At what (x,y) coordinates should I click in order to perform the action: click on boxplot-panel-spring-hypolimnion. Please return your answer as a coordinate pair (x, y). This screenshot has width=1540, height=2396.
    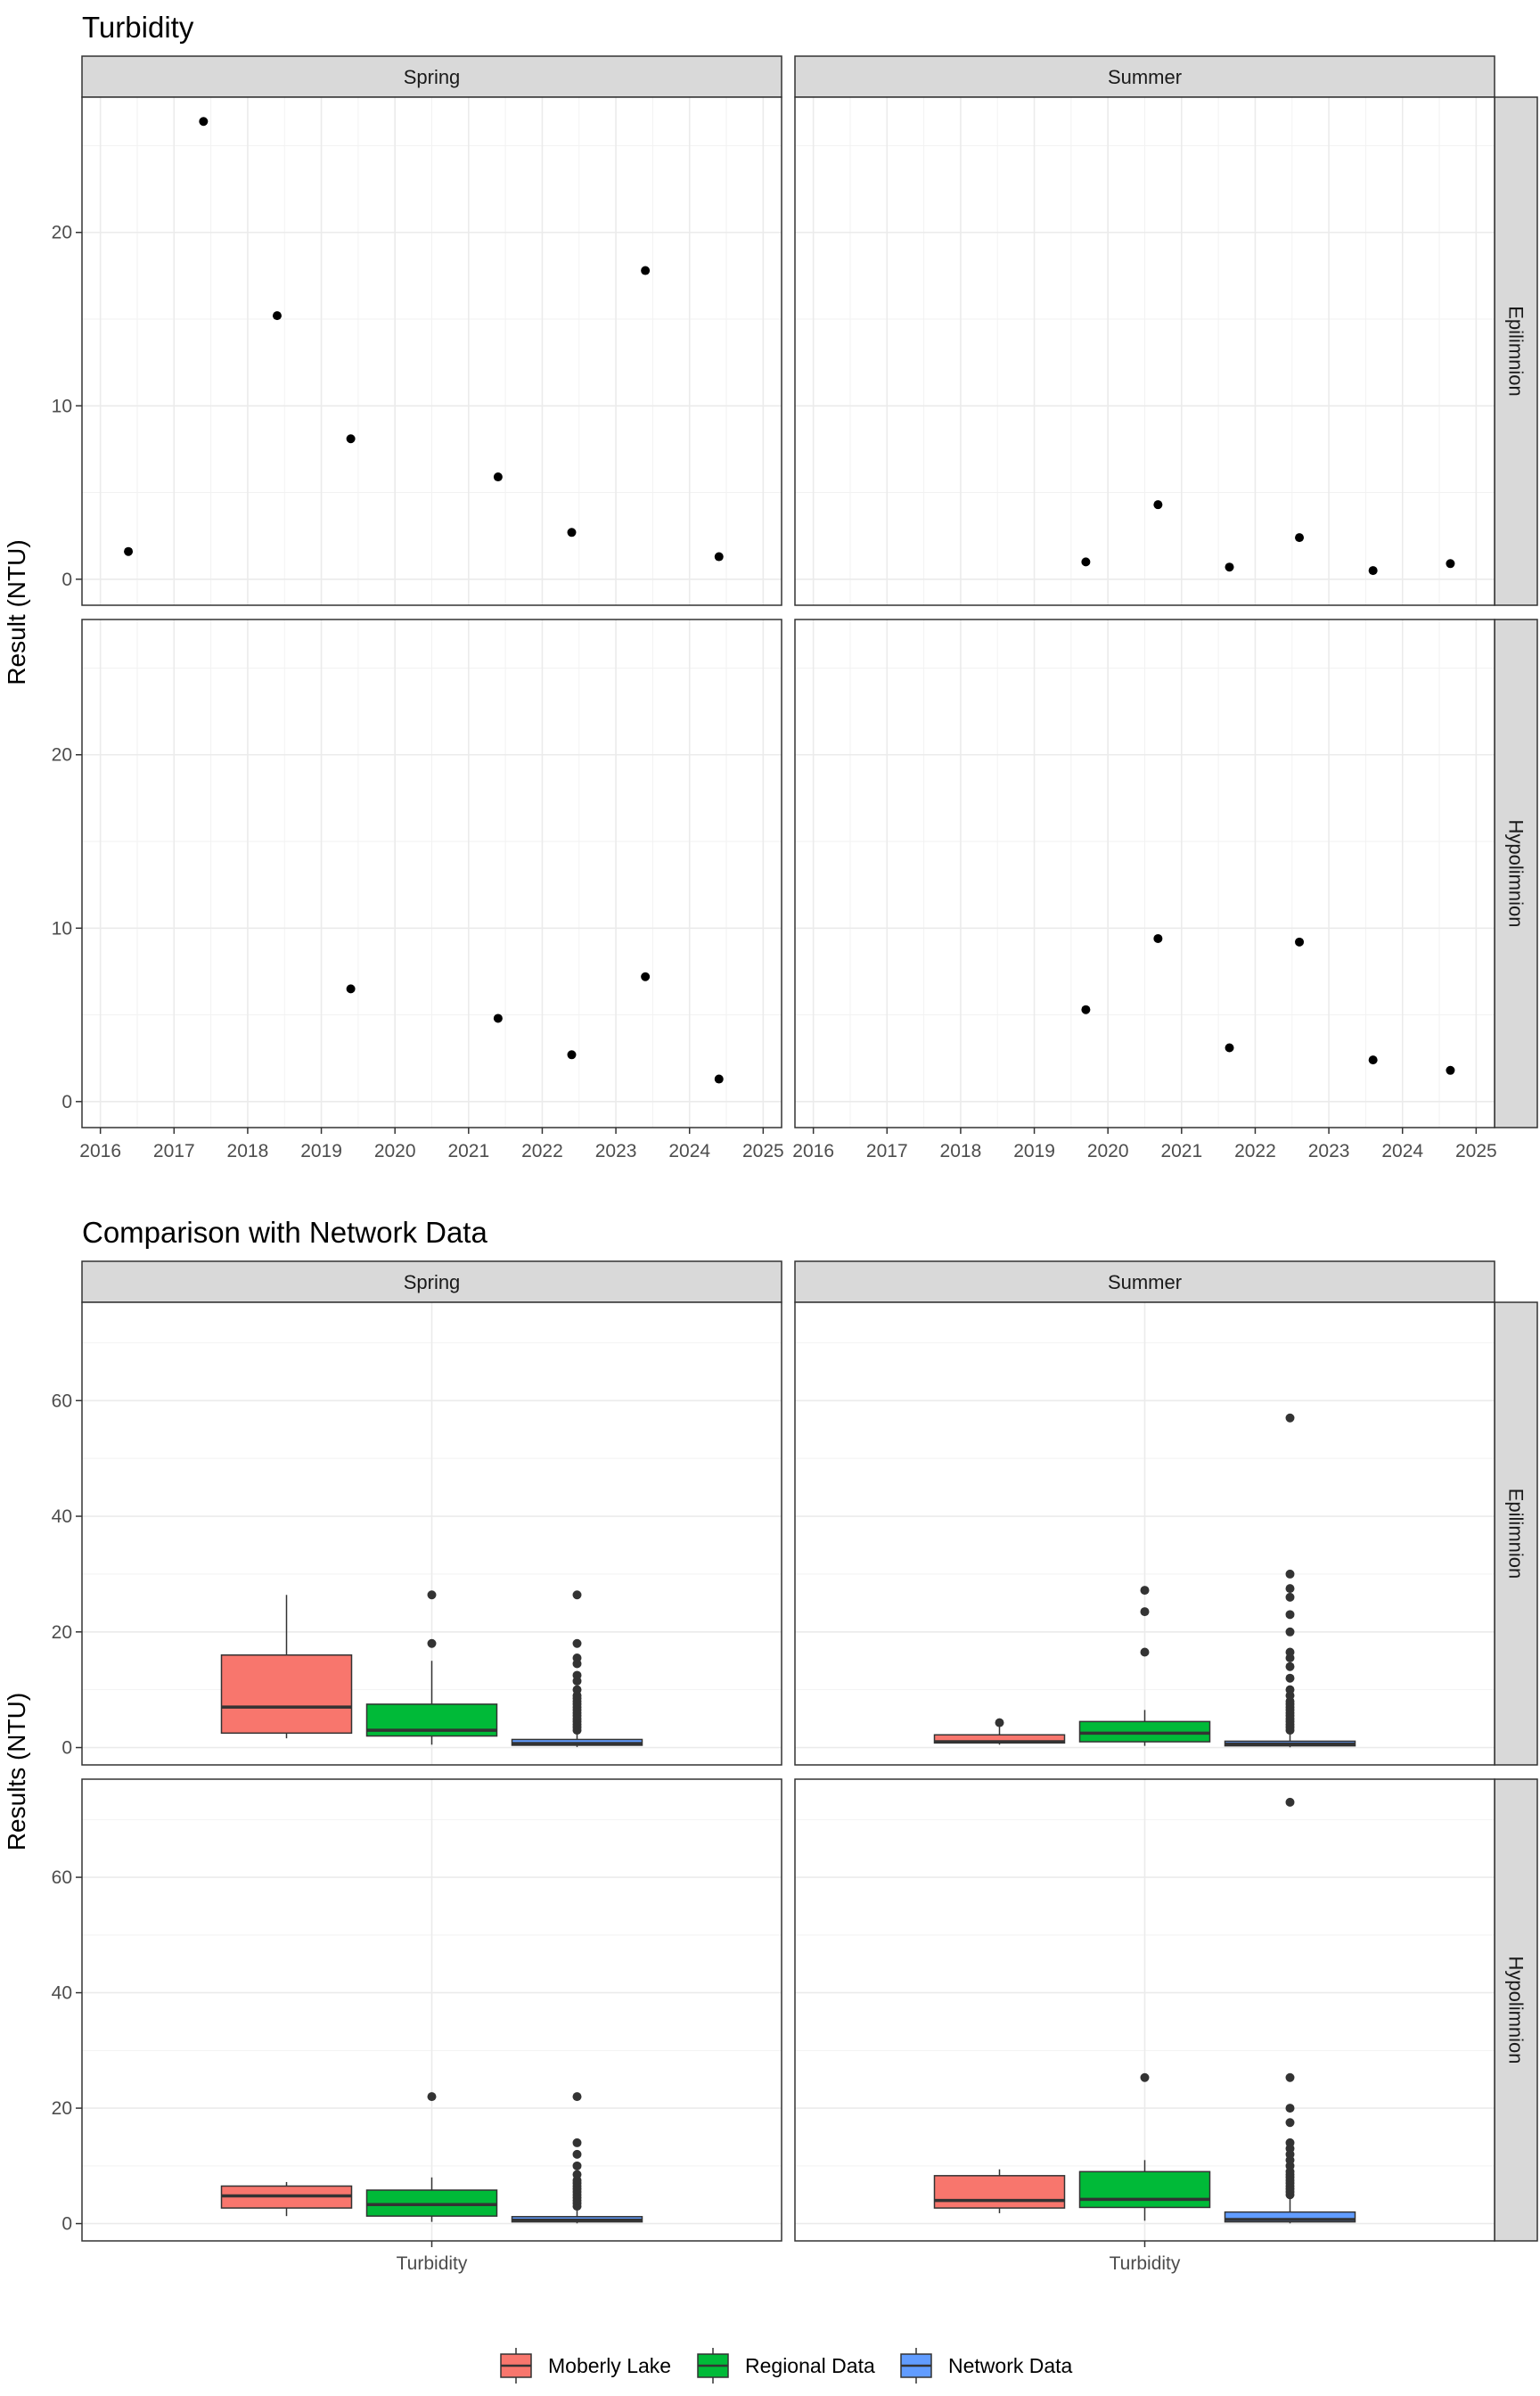
    Looking at the image, I should click on (431, 2010).